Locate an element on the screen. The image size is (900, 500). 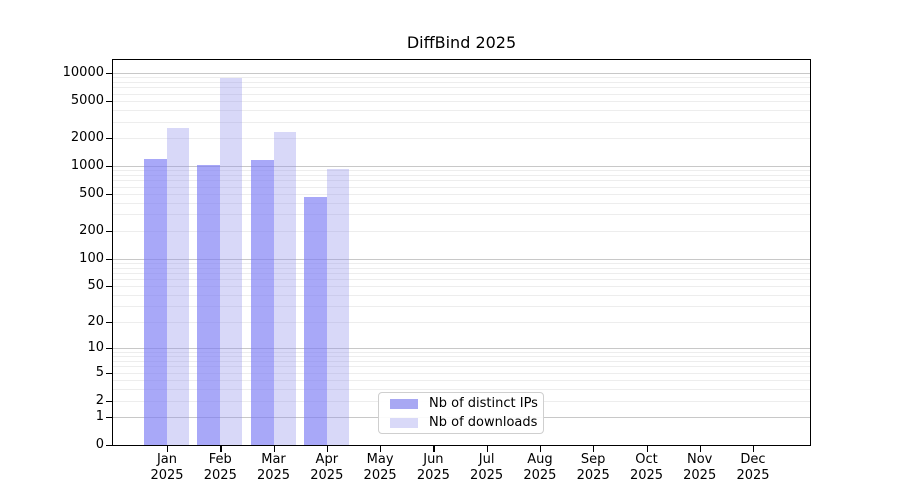
y-tick-label: 1000 is located at coordinates (87, 165).